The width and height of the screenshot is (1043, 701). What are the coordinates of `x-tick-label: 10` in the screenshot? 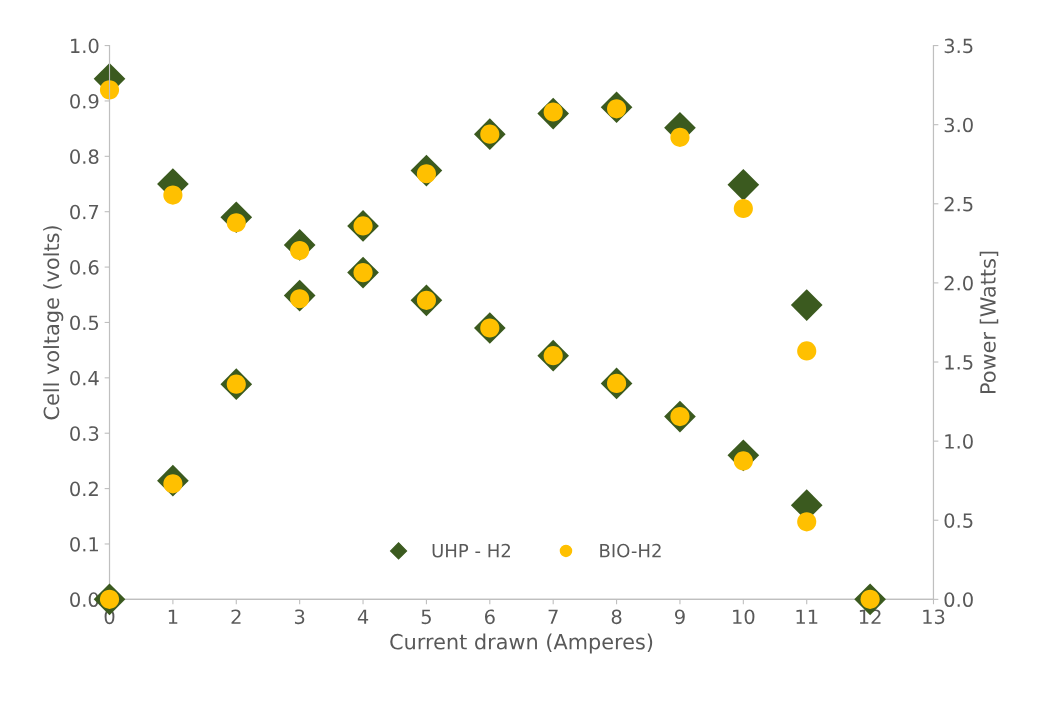 It's located at (744, 617).